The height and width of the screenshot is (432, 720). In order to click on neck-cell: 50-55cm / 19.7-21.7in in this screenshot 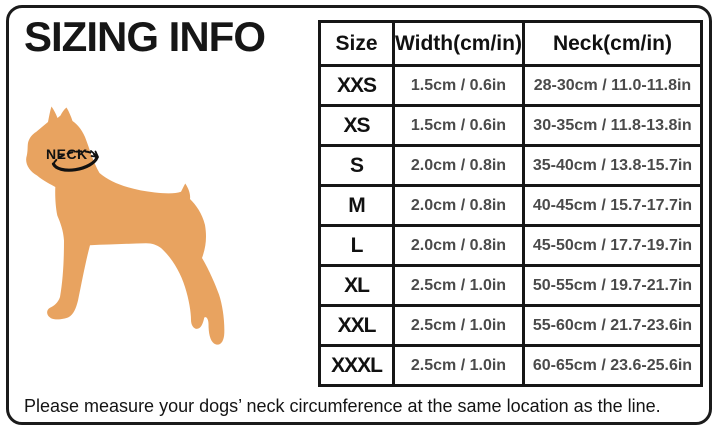, I will do `click(612, 285)`.